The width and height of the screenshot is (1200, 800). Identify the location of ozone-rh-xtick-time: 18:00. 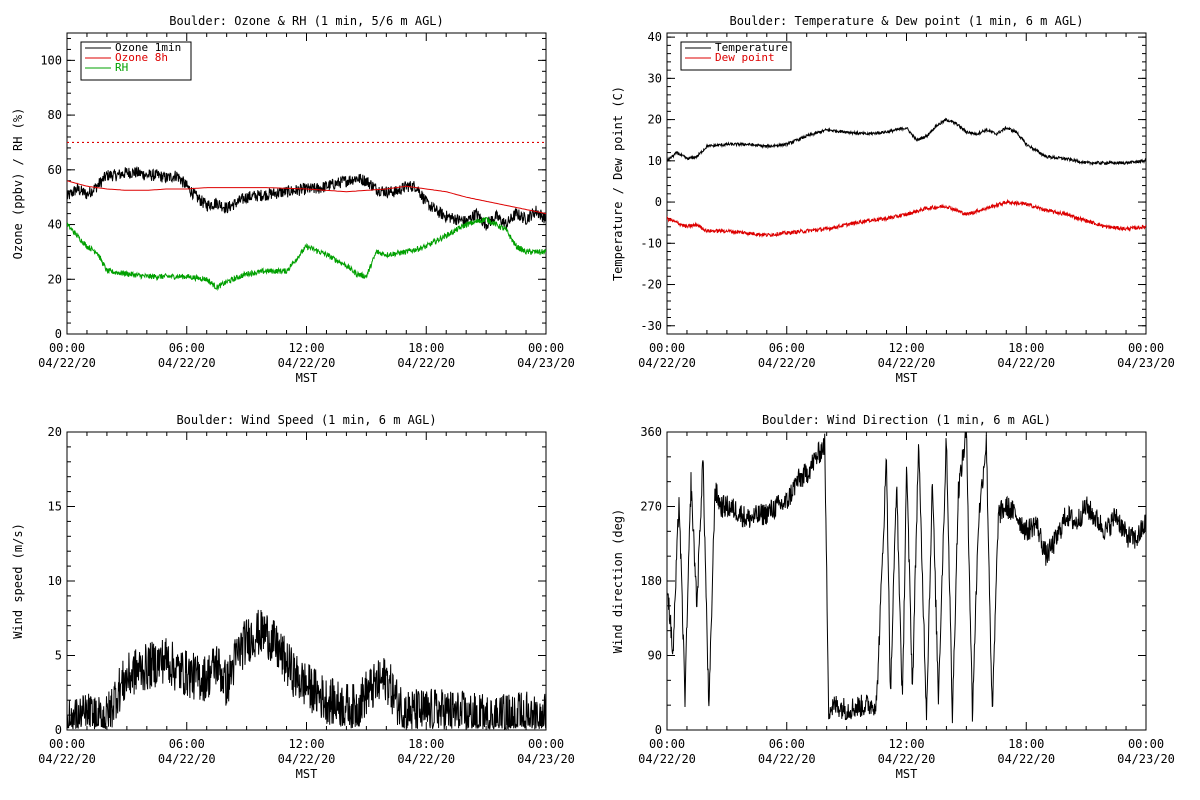
(426, 348).